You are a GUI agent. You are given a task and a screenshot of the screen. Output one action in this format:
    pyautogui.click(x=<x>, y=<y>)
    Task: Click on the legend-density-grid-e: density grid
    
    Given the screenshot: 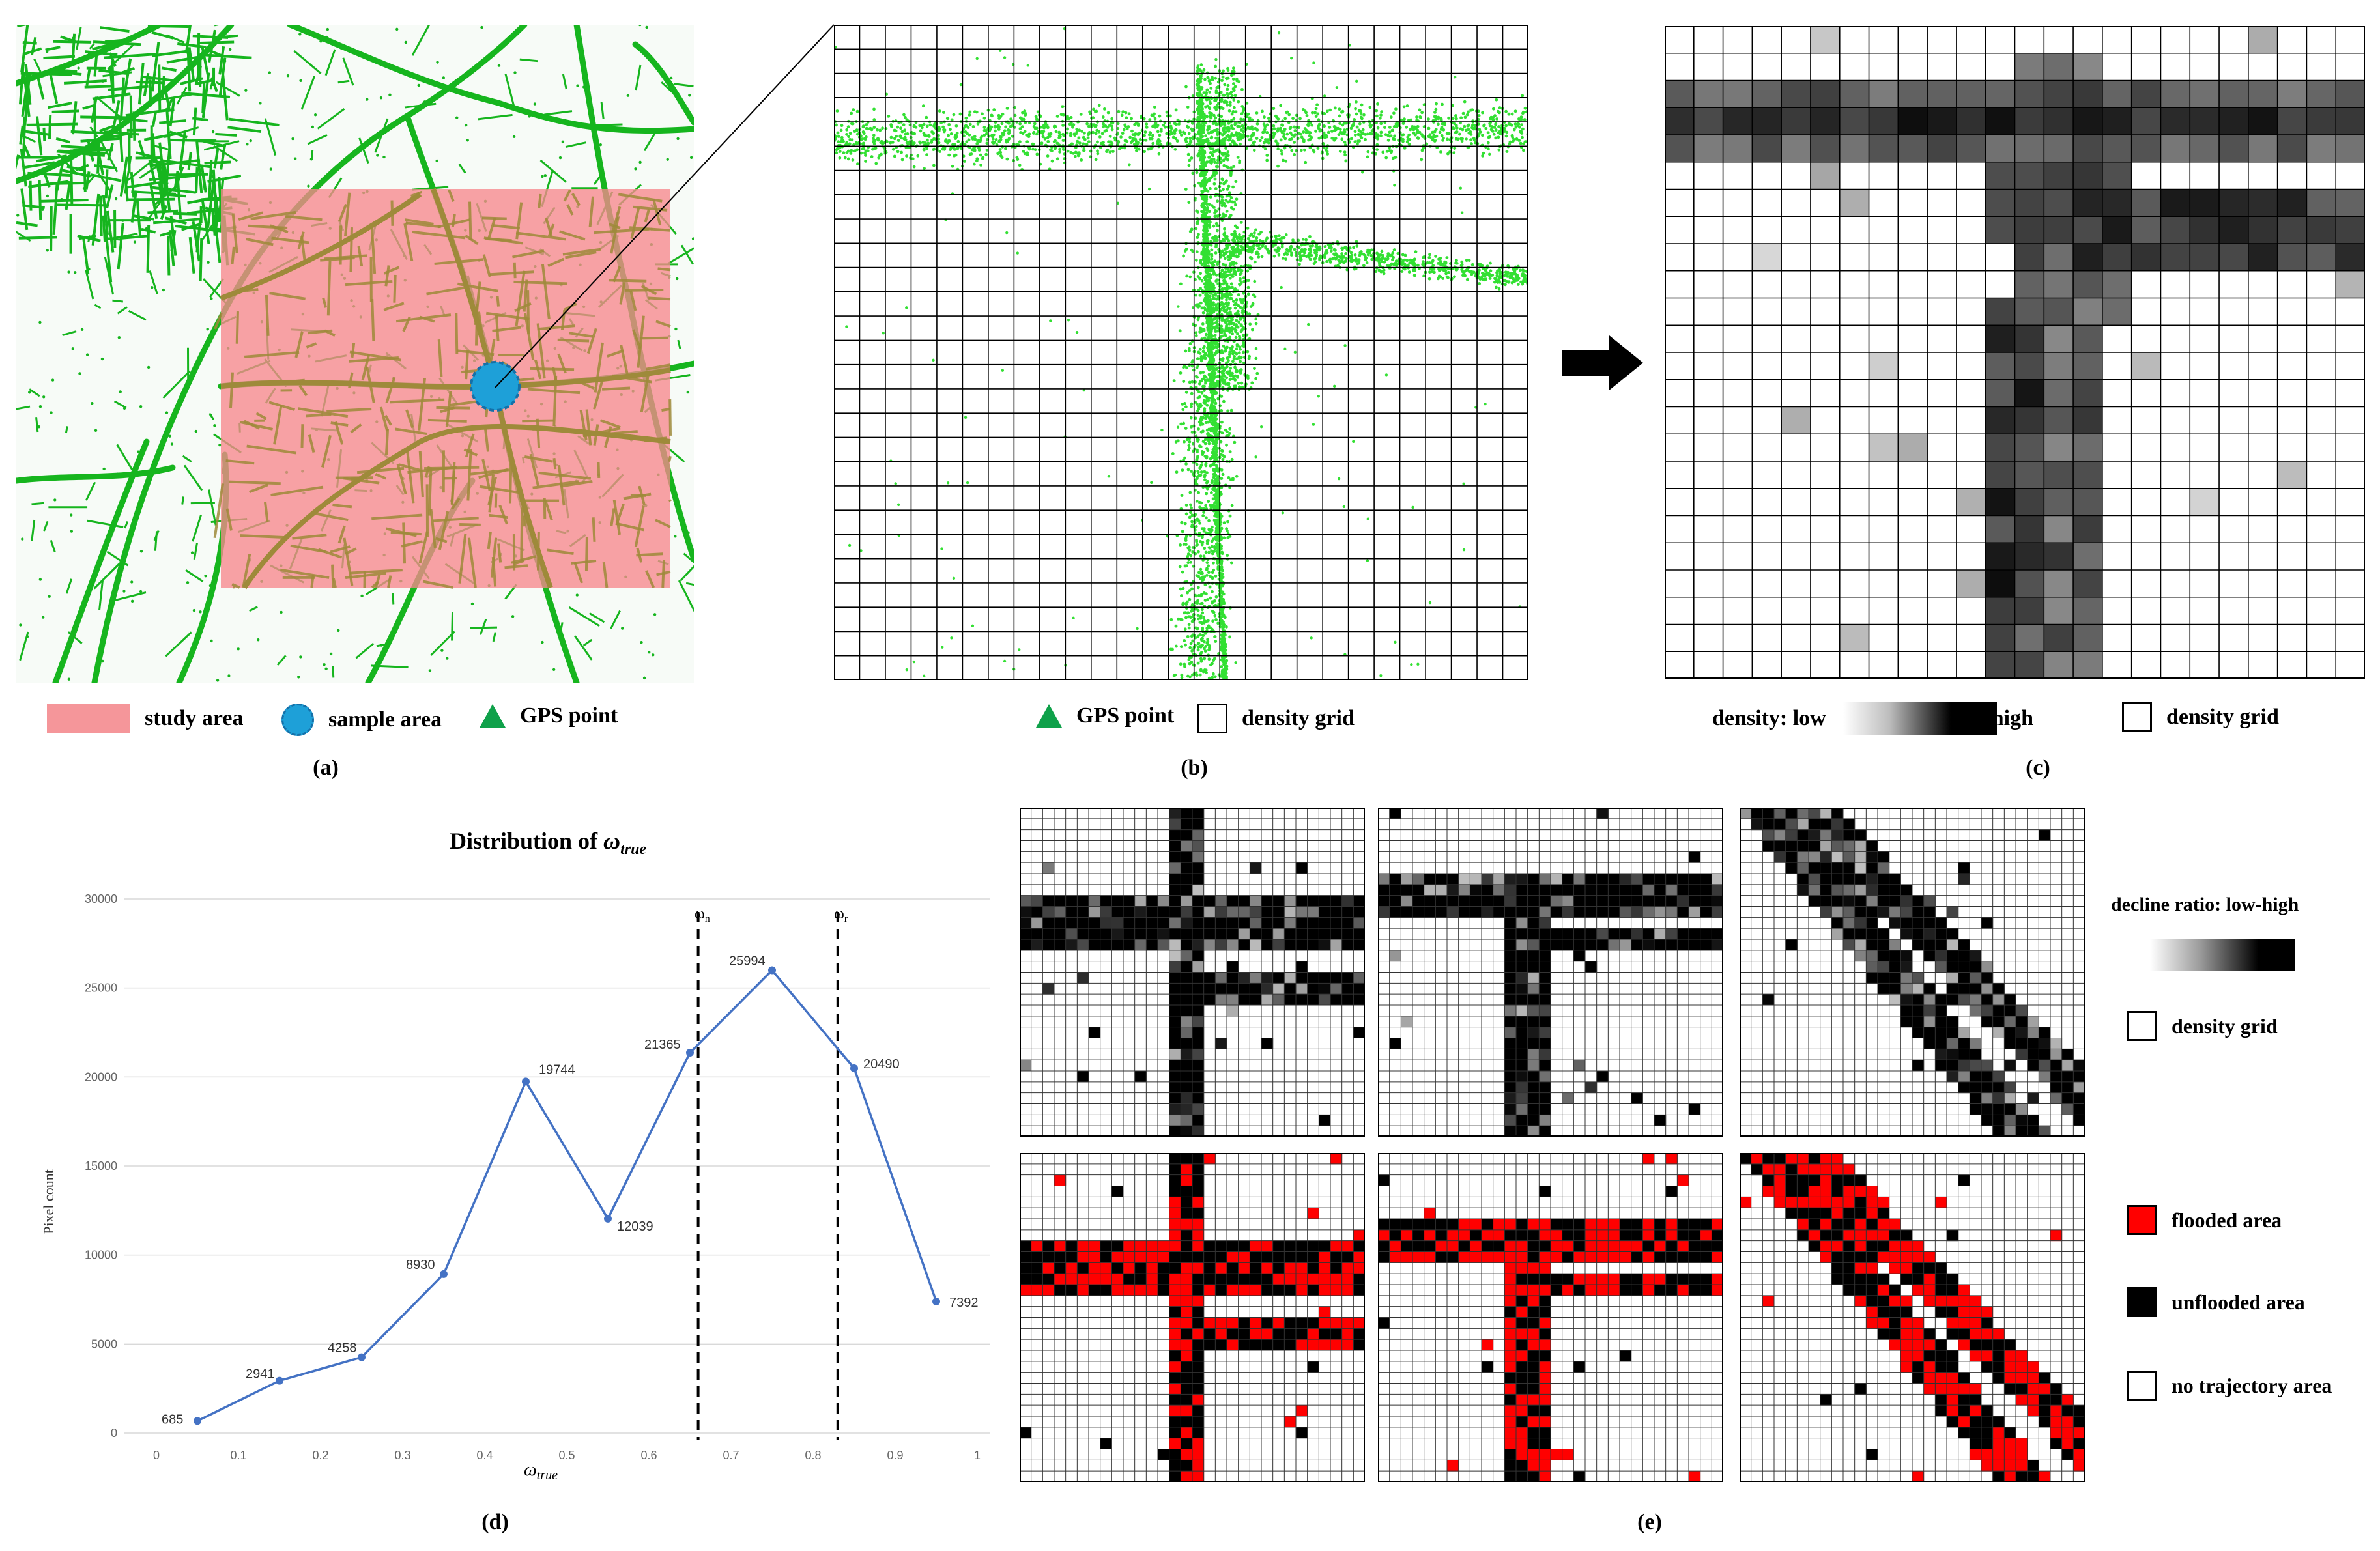 What is the action you would take?
    pyautogui.click(x=2202, y=1026)
    